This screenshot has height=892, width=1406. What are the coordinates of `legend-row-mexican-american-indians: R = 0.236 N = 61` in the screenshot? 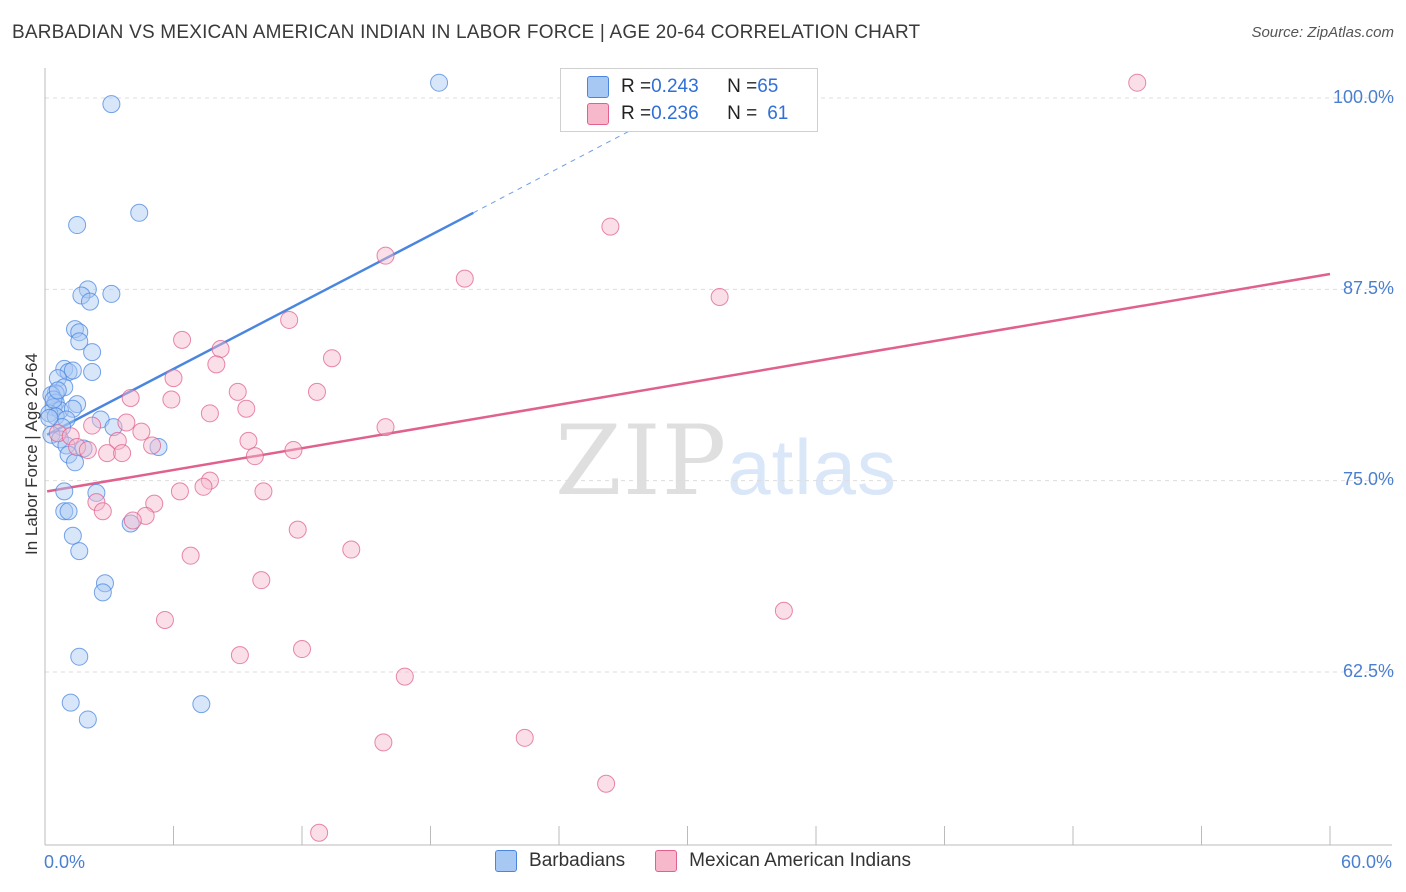 It's located at (687, 114).